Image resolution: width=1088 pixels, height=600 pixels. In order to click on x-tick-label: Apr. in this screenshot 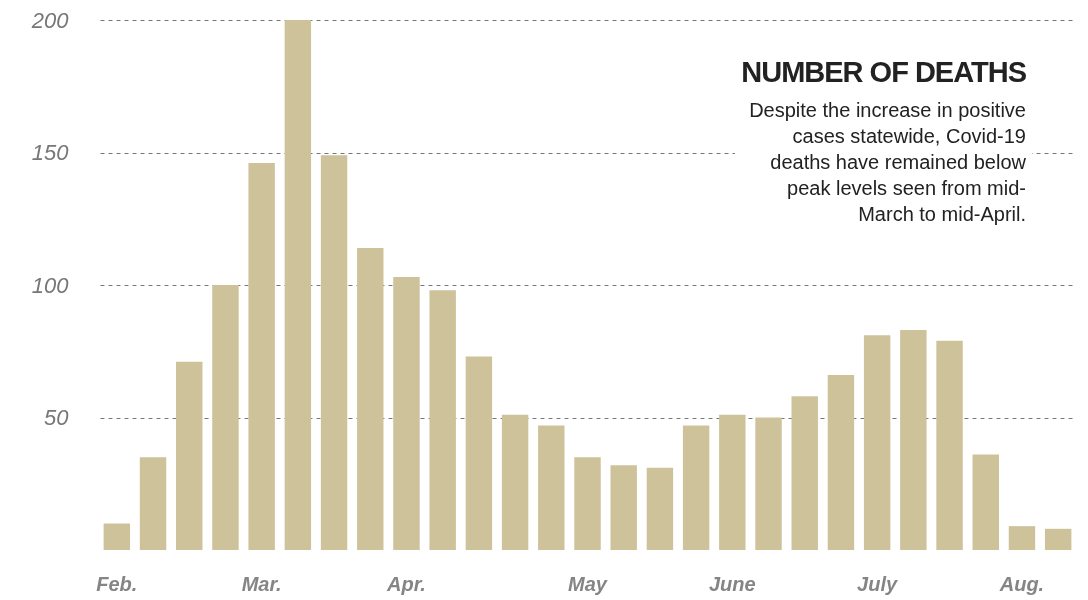, I will do `click(406, 583)`.